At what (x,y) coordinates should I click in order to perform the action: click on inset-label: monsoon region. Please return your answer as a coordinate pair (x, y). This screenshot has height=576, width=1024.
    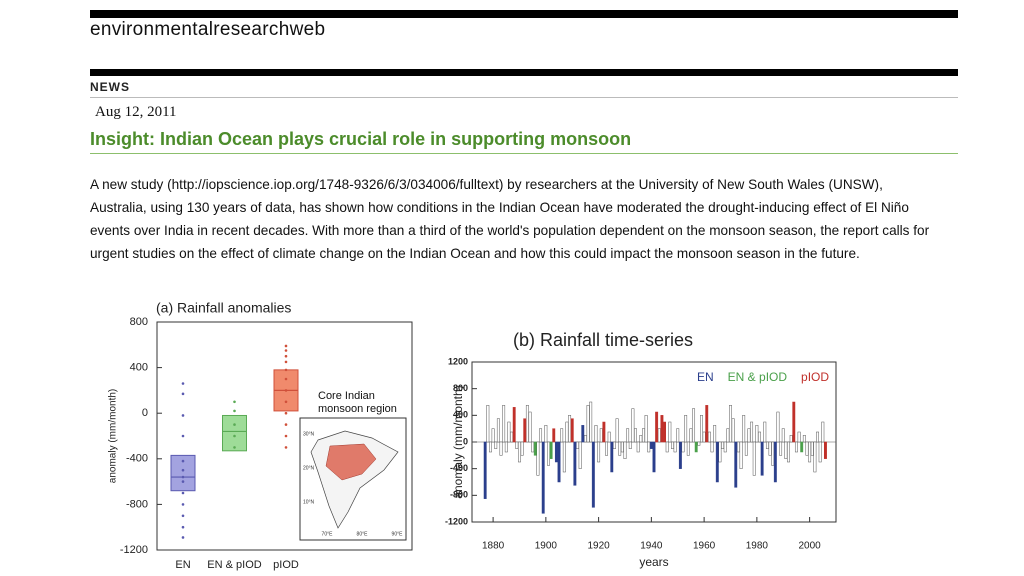
    Looking at the image, I should click on (357, 409).